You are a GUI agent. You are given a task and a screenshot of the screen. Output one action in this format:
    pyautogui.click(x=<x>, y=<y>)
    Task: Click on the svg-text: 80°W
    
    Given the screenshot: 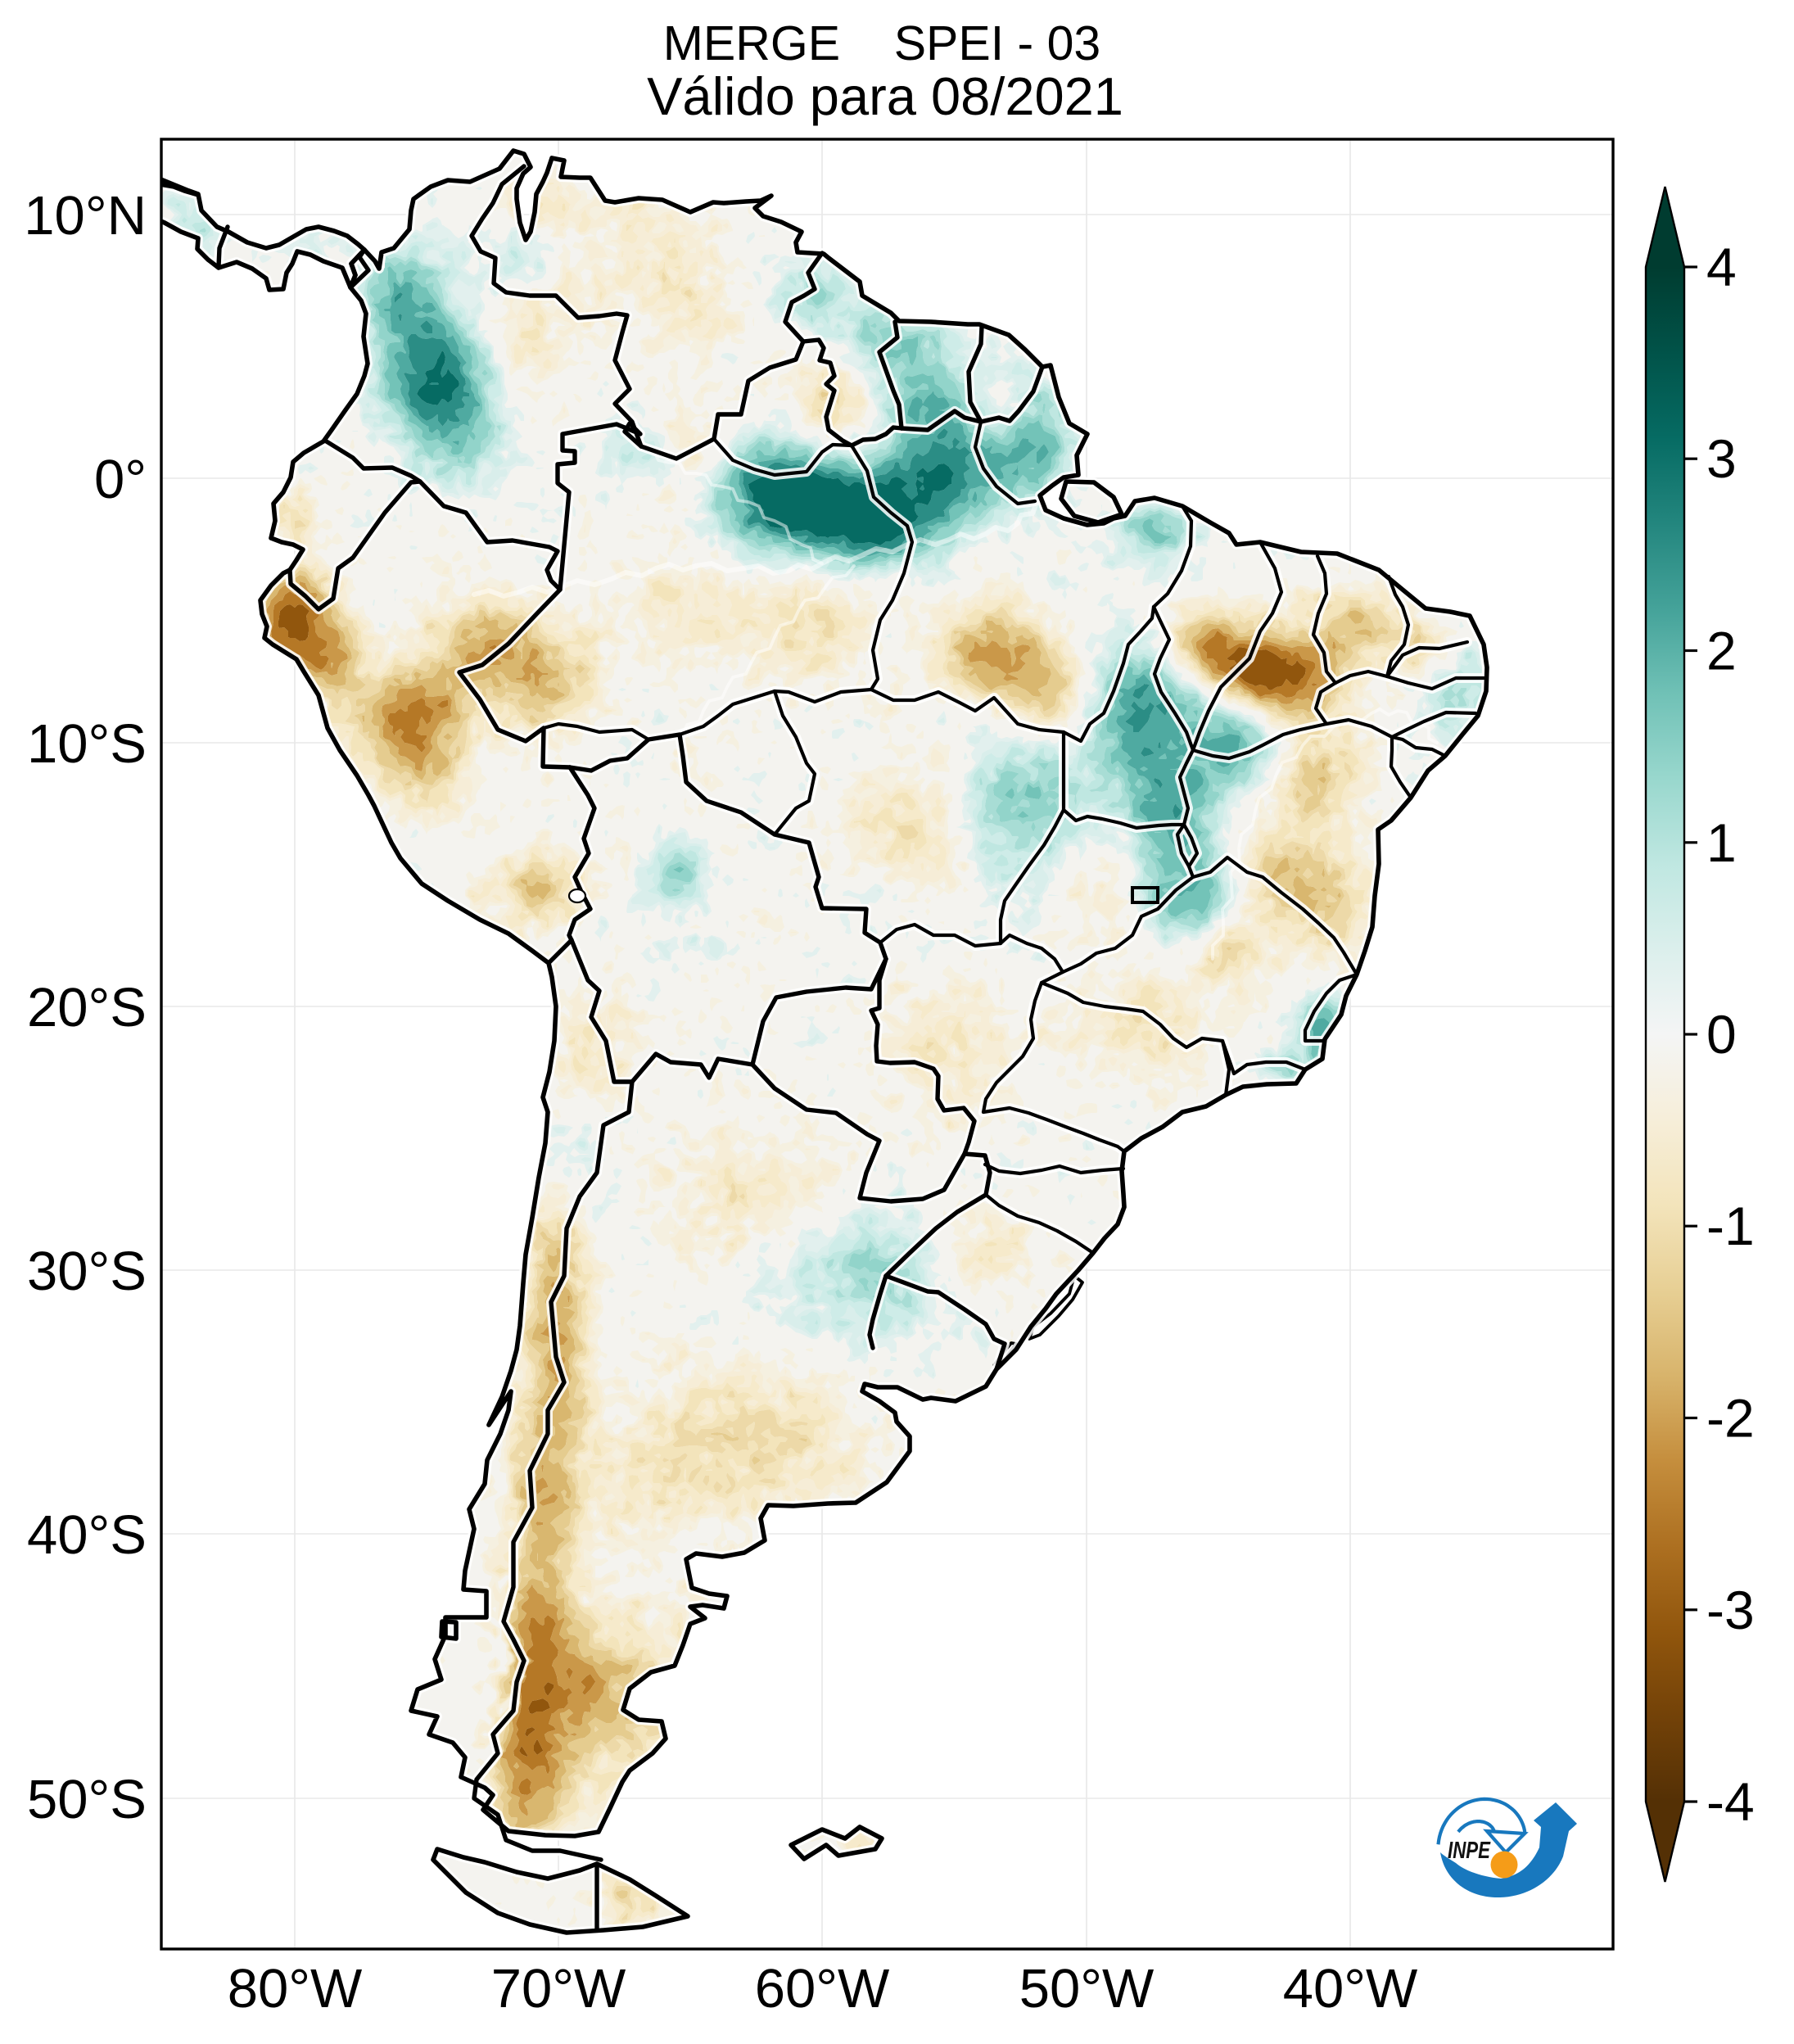 What is the action you would take?
    pyautogui.click(x=295, y=1988)
    